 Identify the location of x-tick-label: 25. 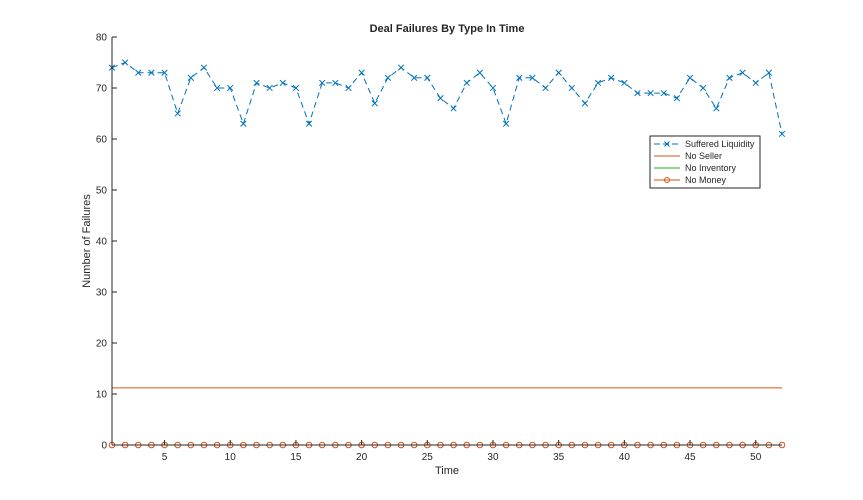
(428, 457).